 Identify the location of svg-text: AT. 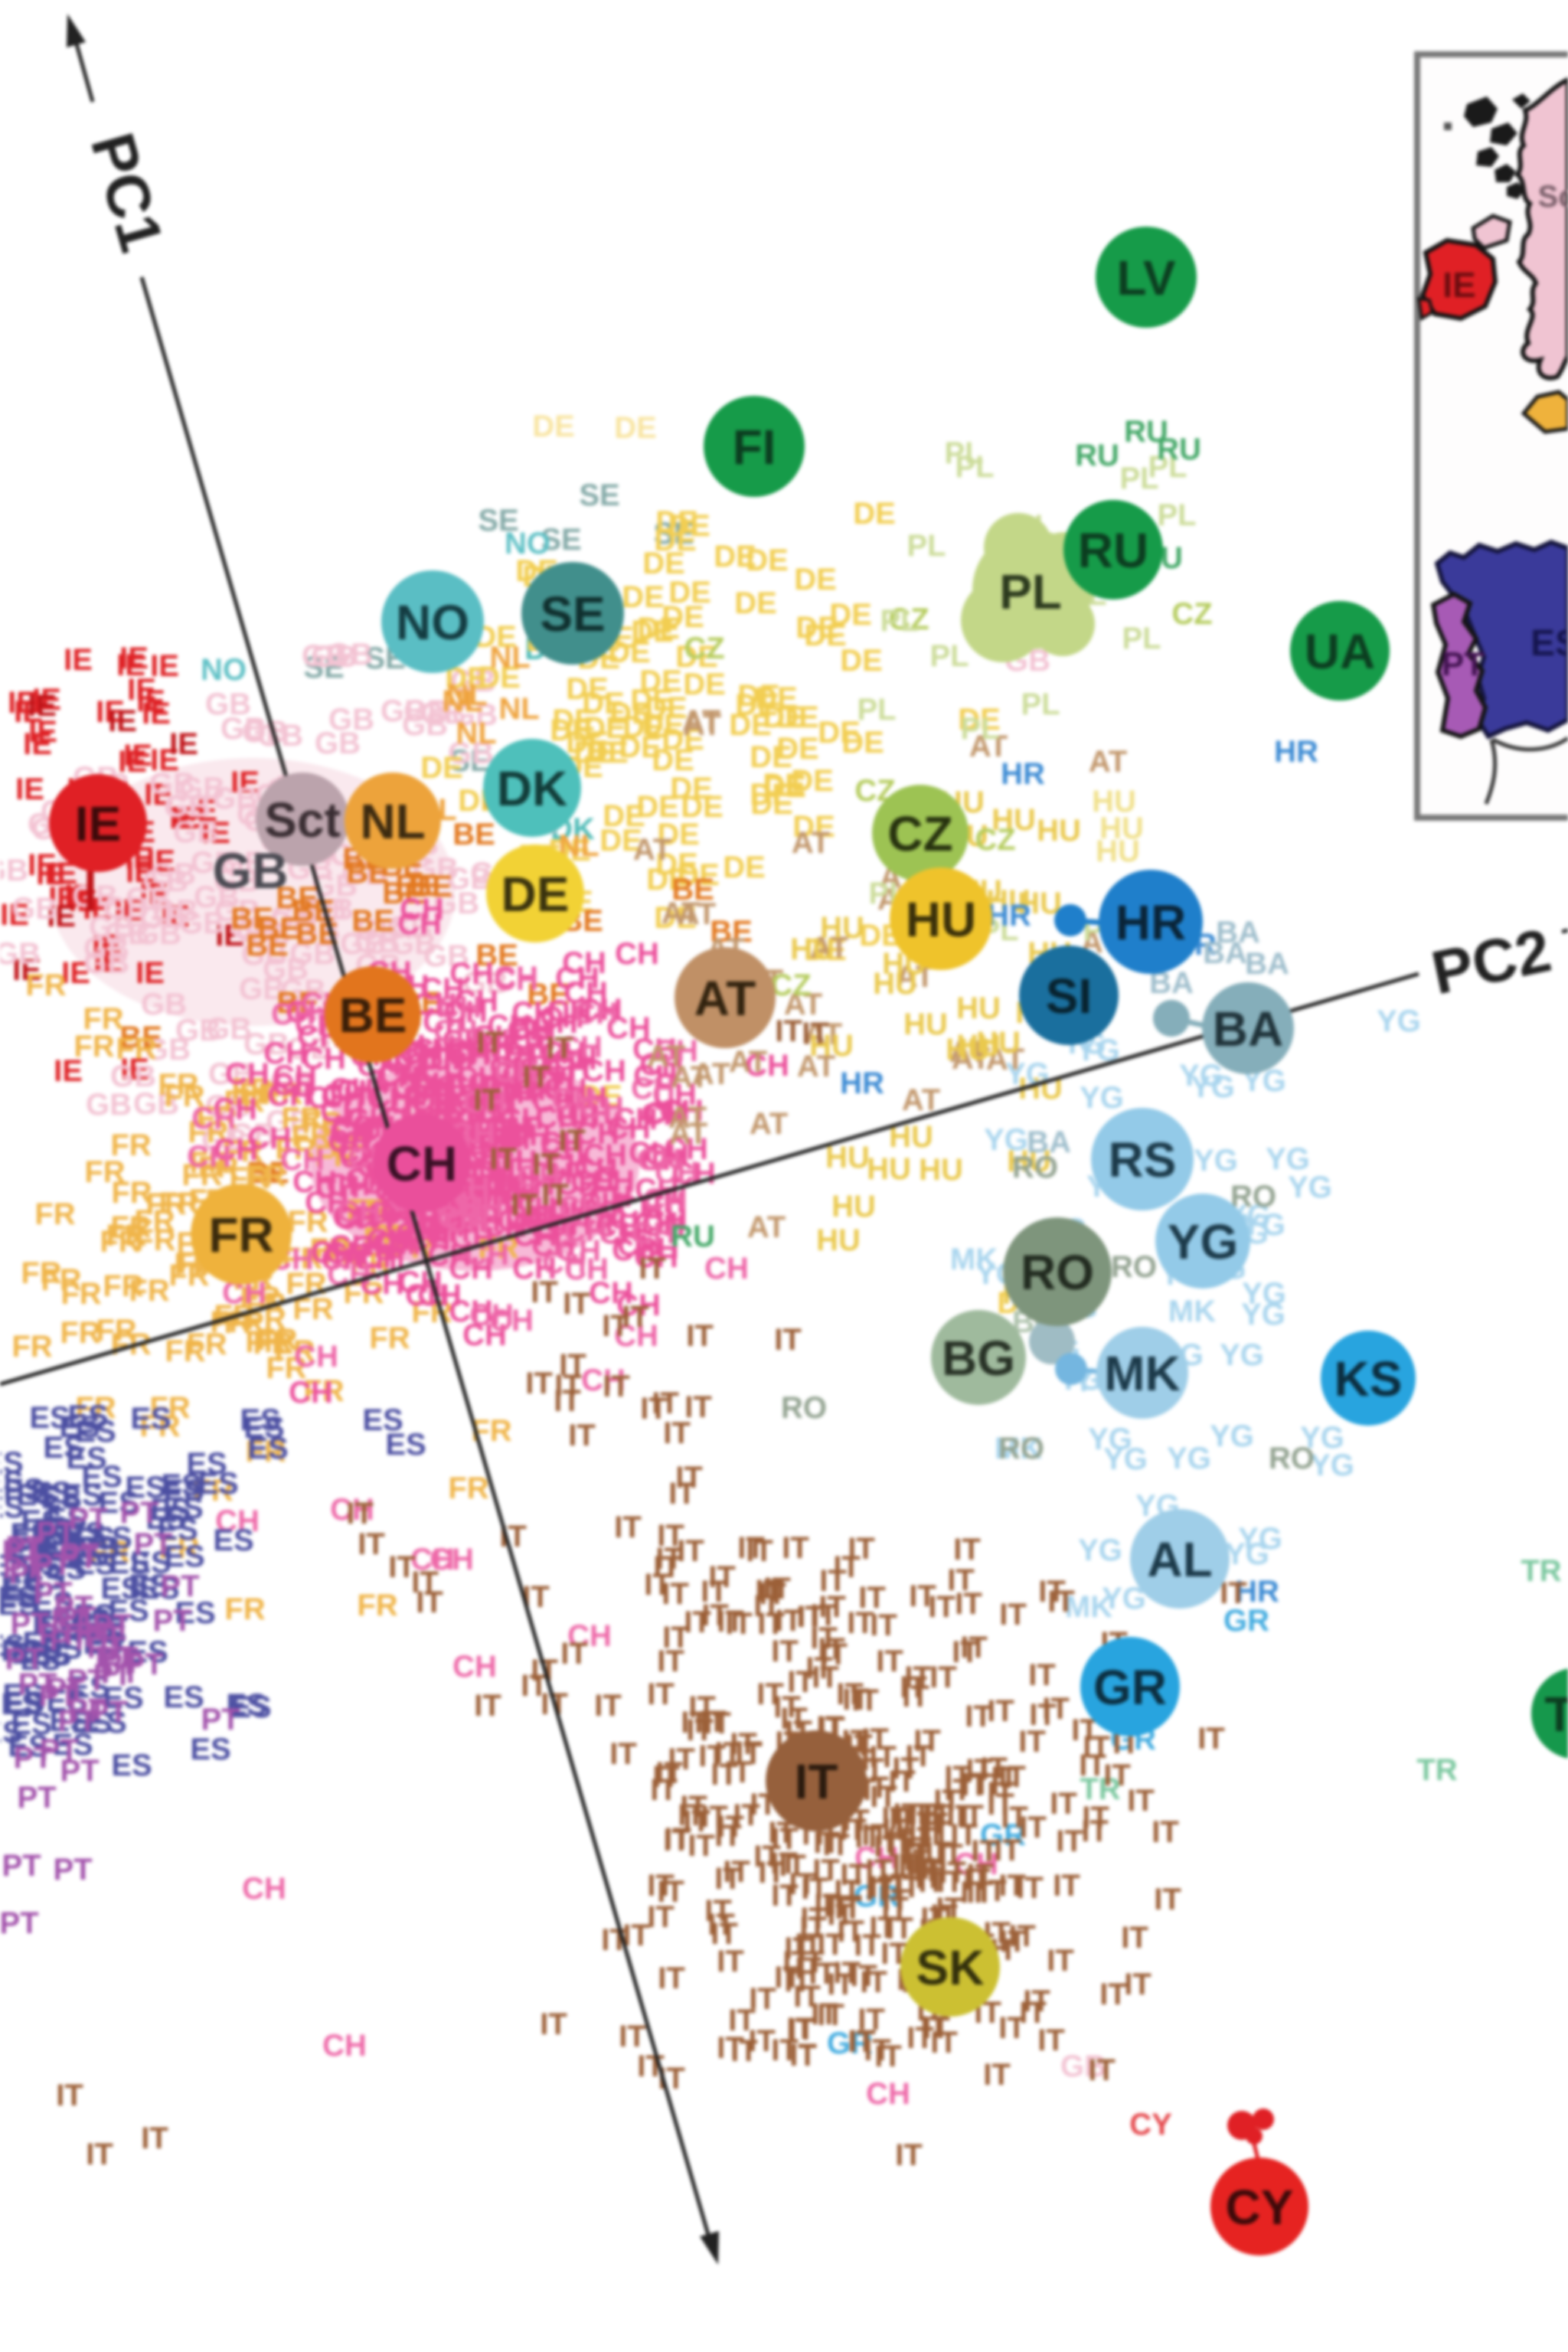
(652, 850).